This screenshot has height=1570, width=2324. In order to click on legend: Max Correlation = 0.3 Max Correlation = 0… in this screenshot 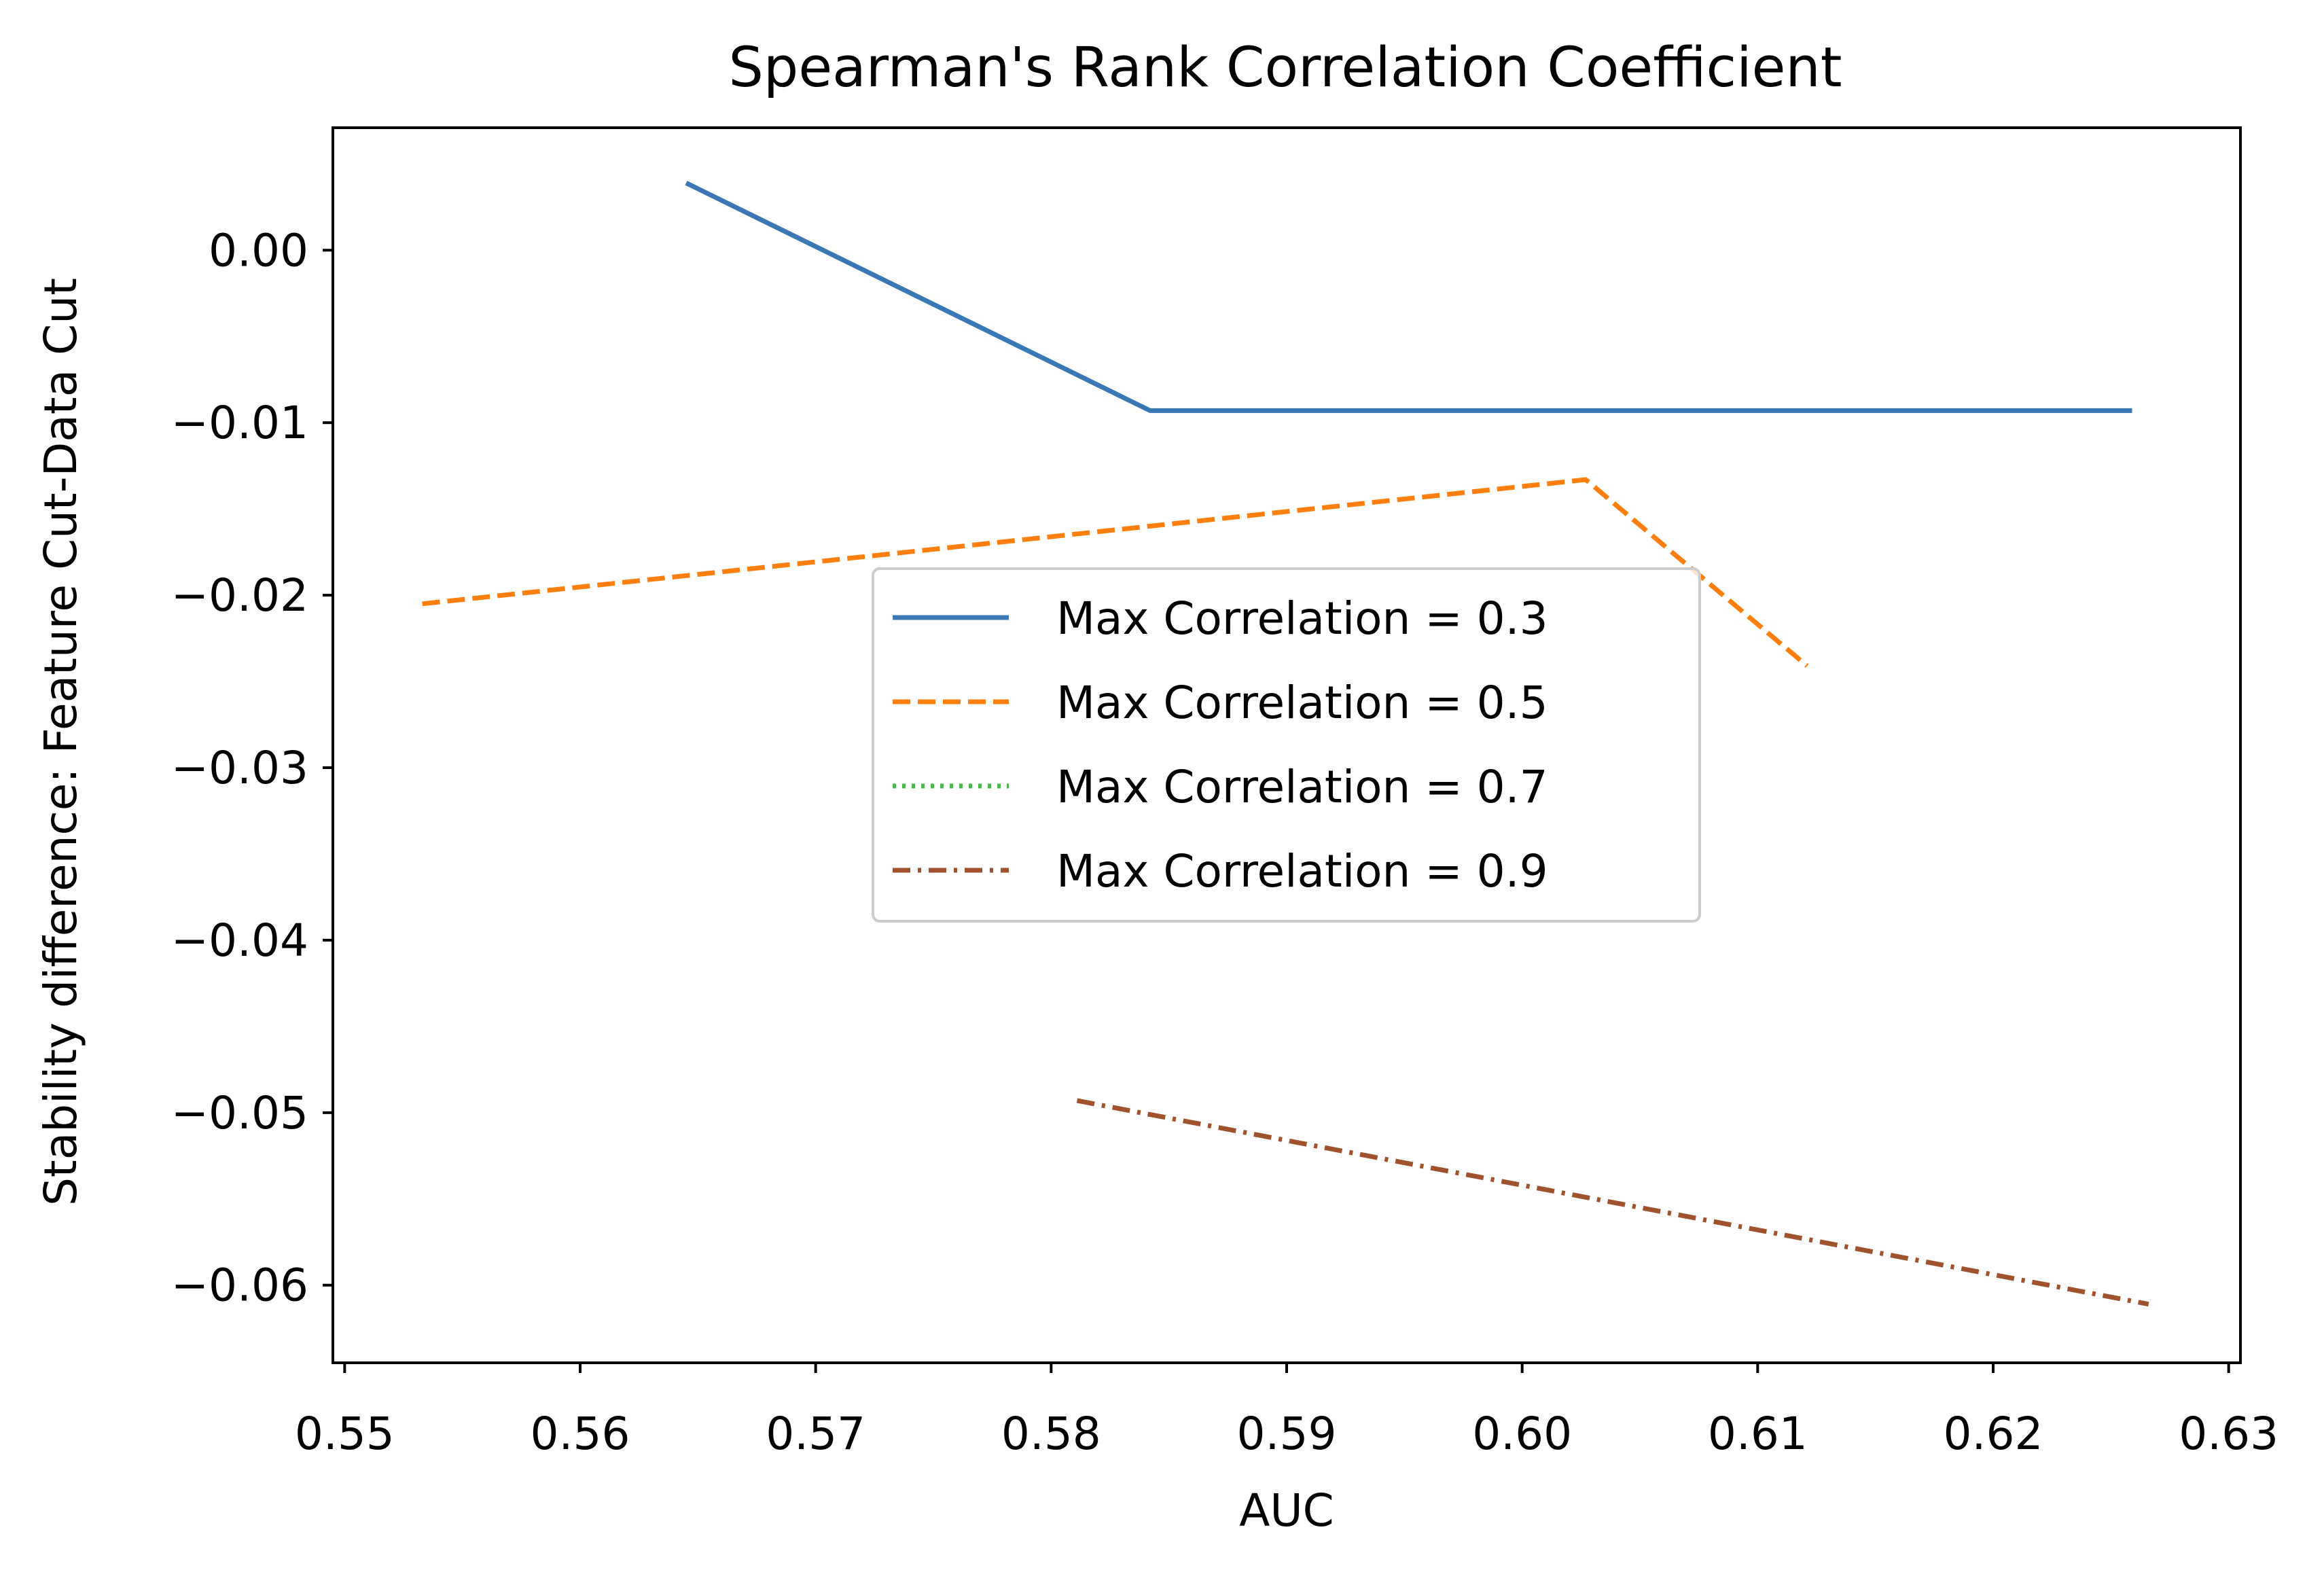, I will do `click(1287, 745)`.